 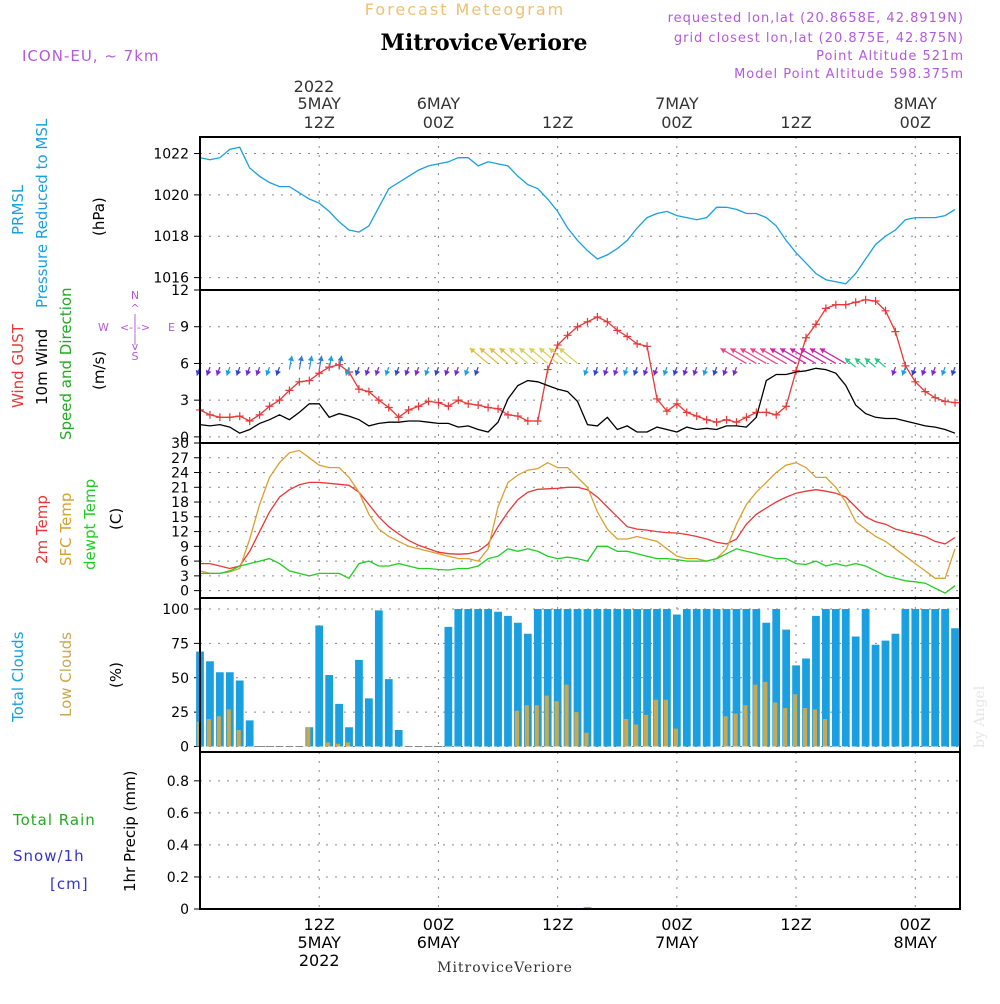 I want to click on precip-panel: 0 0.2 0.4 0.6 0.8, so click(x=564, y=834).